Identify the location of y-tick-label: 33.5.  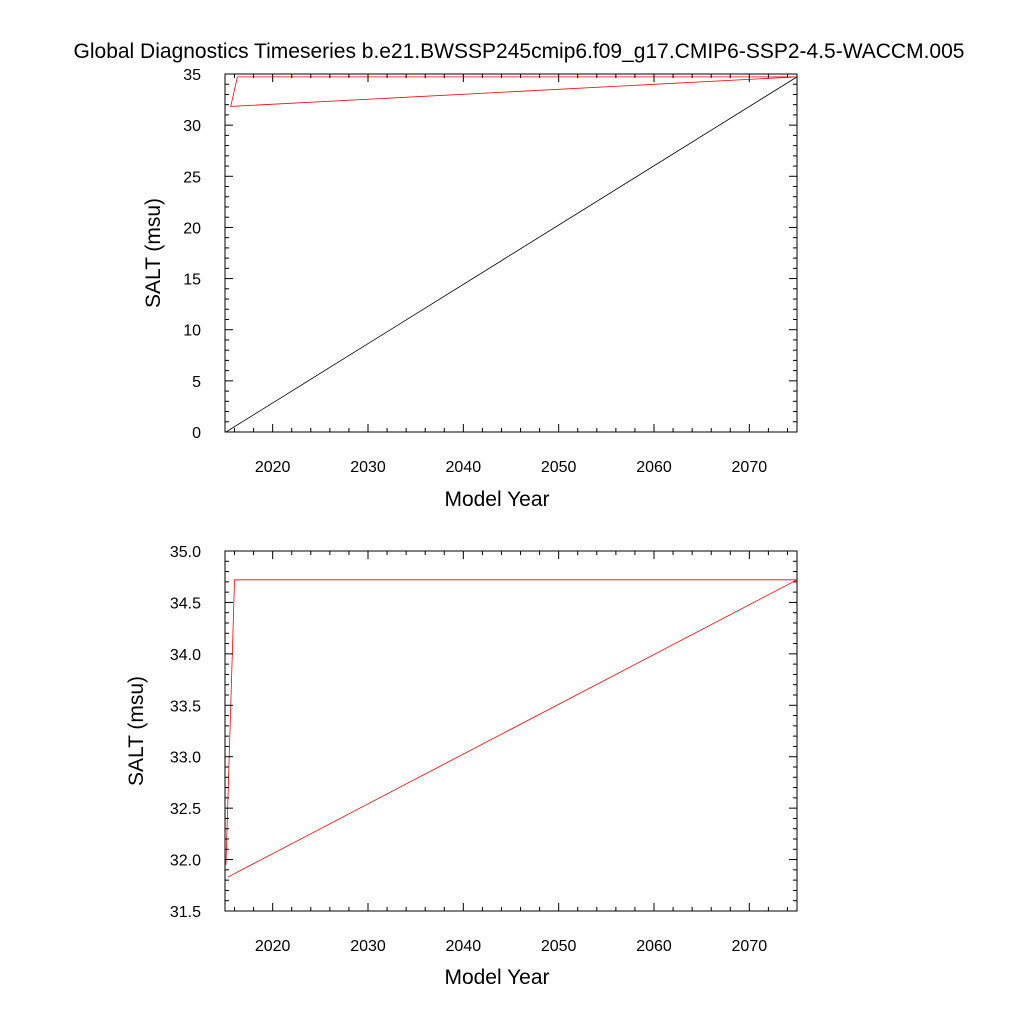
(185, 706).